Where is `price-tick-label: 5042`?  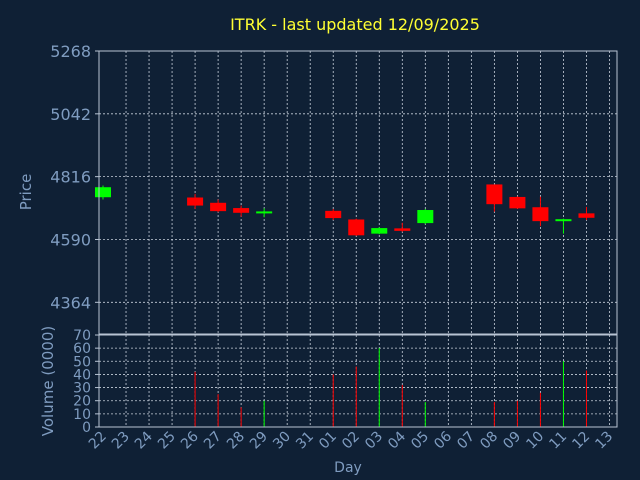 price-tick-label: 5042 is located at coordinates (70, 114).